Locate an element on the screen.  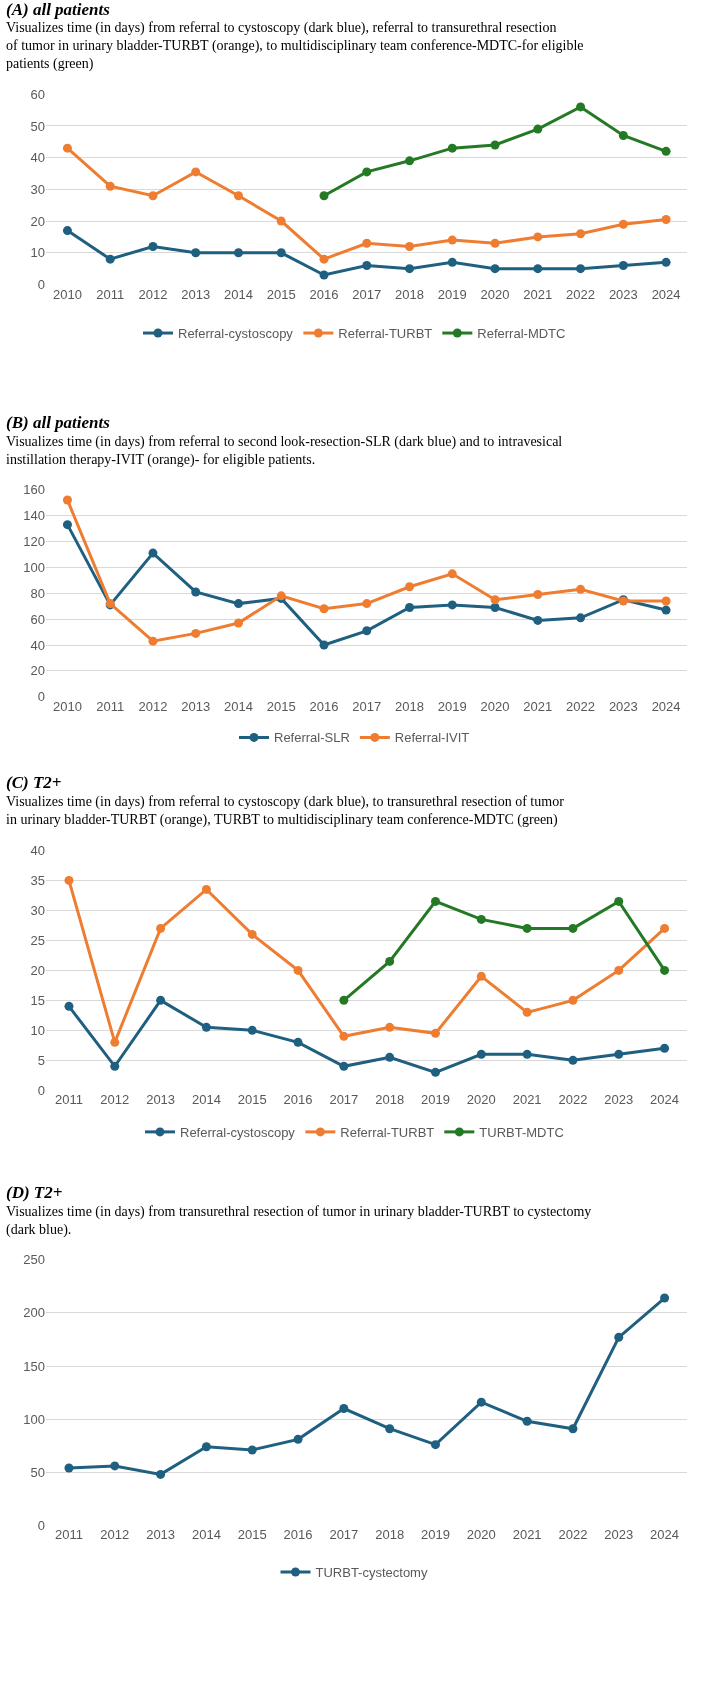
y-tick-label: 140 is located at coordinates (34, 516).